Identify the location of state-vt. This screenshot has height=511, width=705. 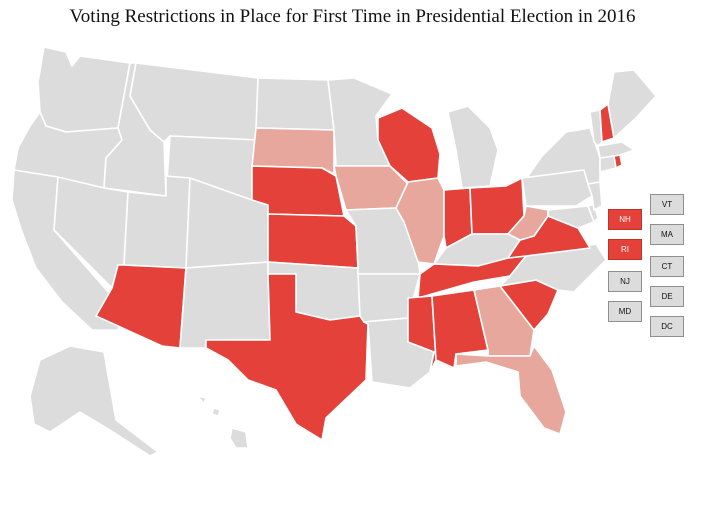
(596, 128).